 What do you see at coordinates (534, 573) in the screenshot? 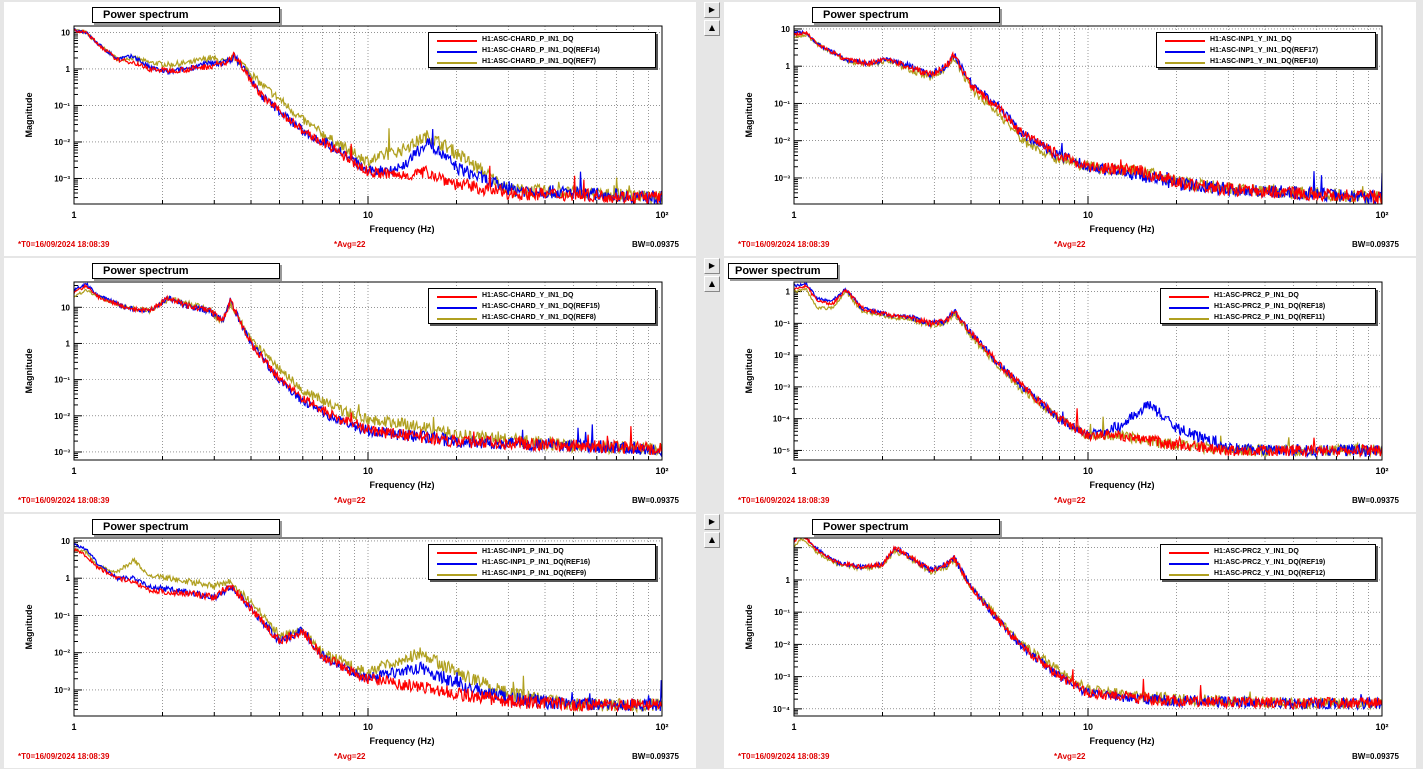
I see `legend-label: H1:ASC-INP1_P_IN1_DQ(REF9)` at bounding box center [534, 573].